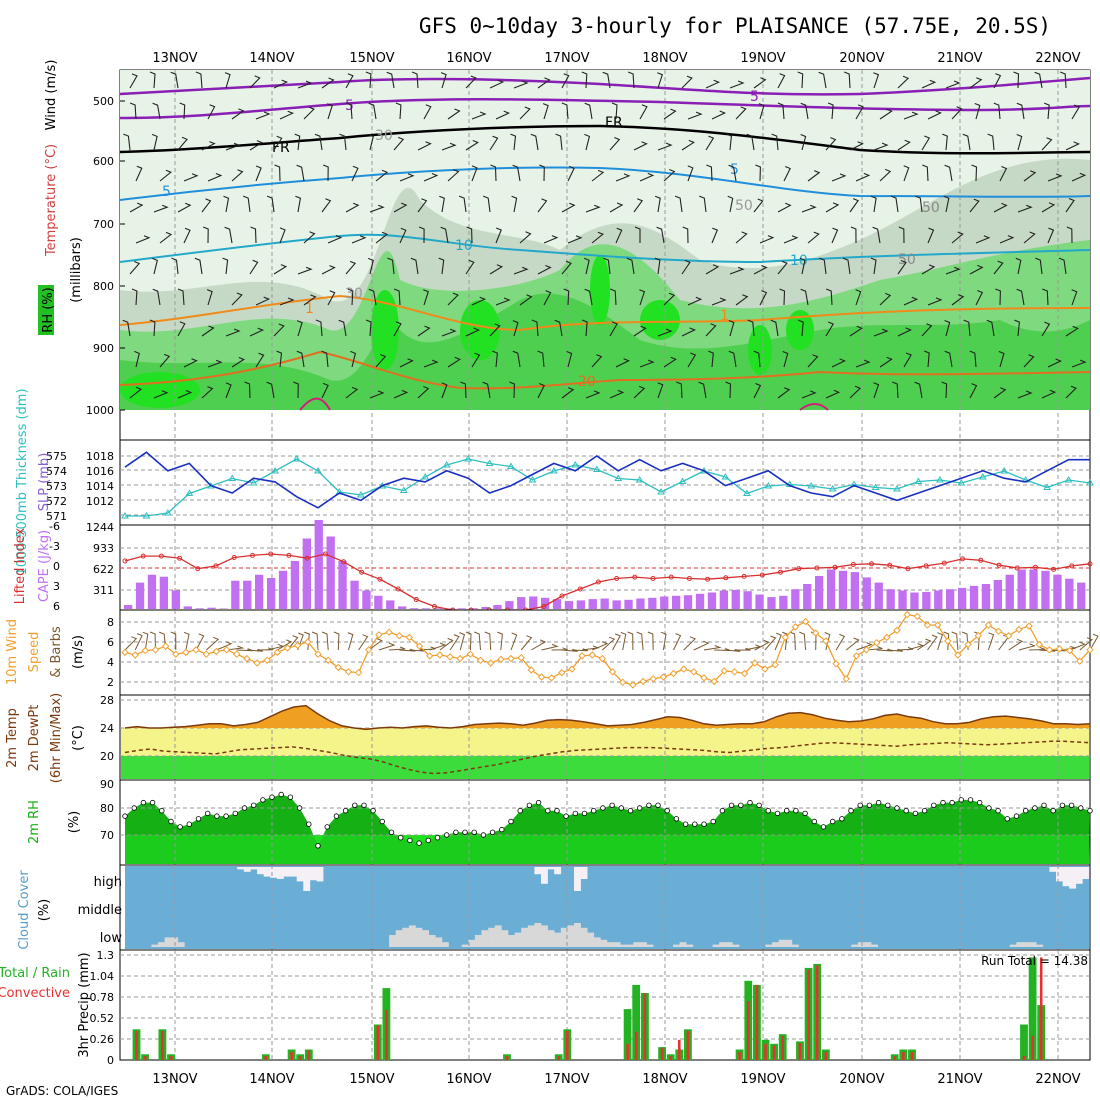  Describe the element at coordinates (552, 652) in the screenshot. I see `wind10m-plot: 8 6 4 2 10m Wind Speed & Barbs (m/s)` at that location.